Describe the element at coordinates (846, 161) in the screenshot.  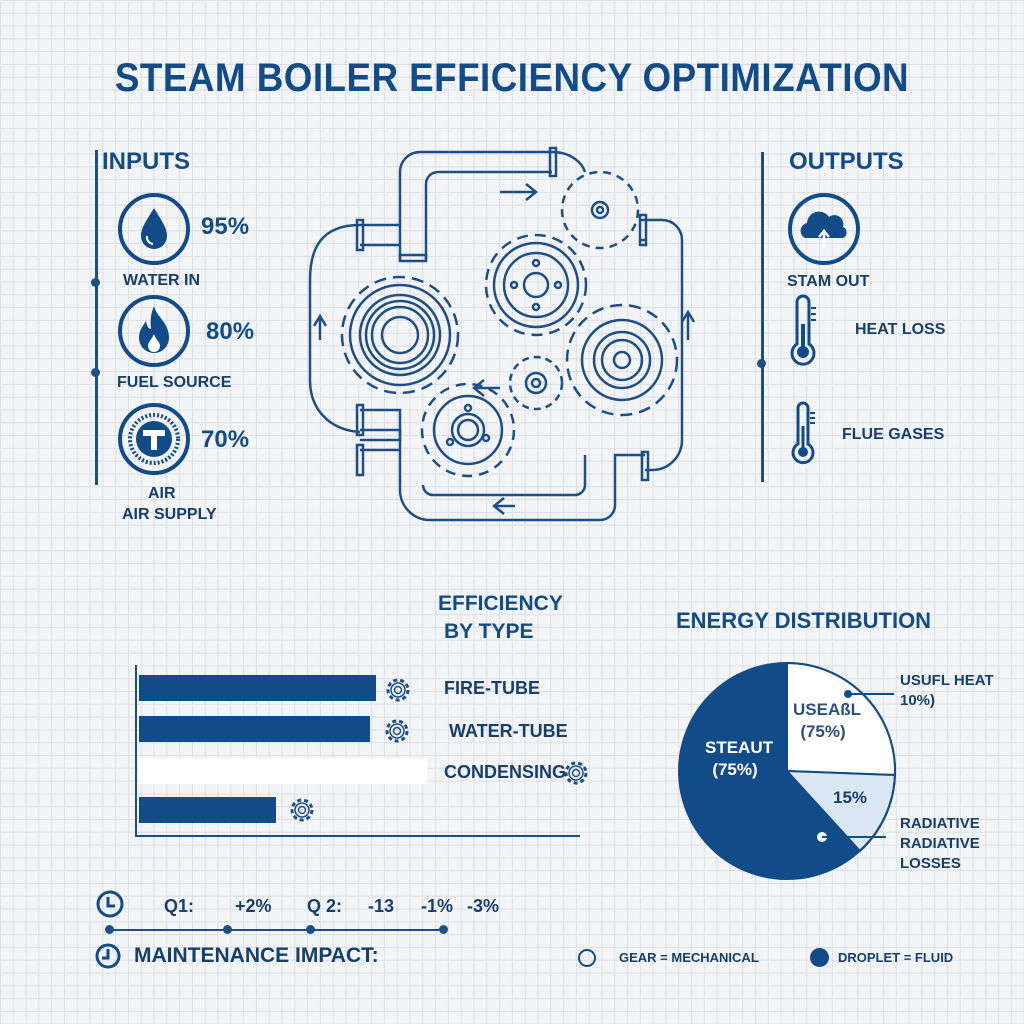
I see `outputs-heading: OUTPUTS` at that location.